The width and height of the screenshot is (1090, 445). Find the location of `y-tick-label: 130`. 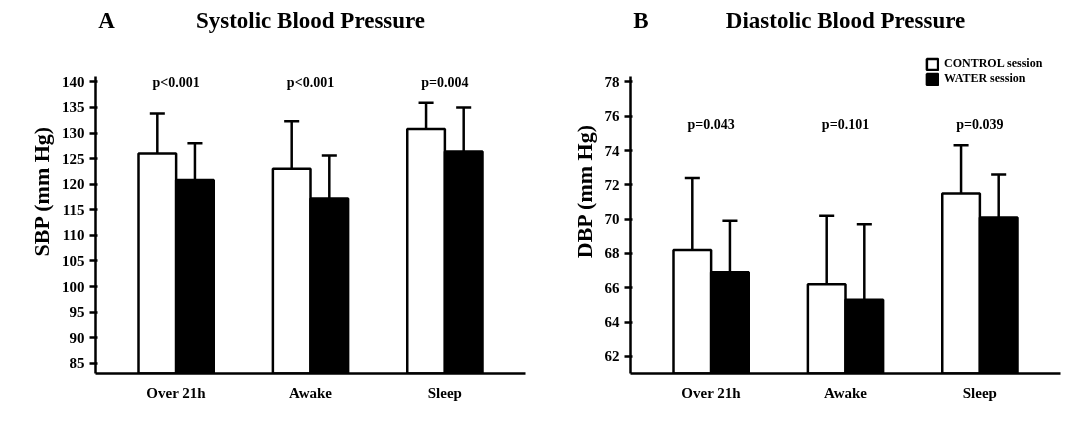

y-tick-label: 130 is located at coordinates (73, 133).